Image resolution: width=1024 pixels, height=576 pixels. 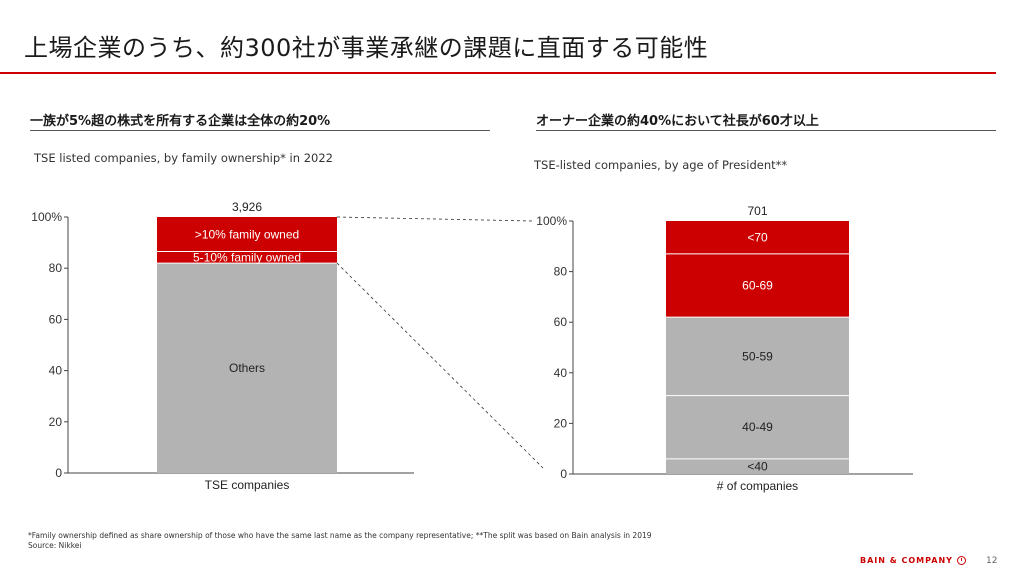 What do you see at coordinates (757, 486) in the screenshot?
I see `right-category-label: # of companies` at bounding box center [757, 486].